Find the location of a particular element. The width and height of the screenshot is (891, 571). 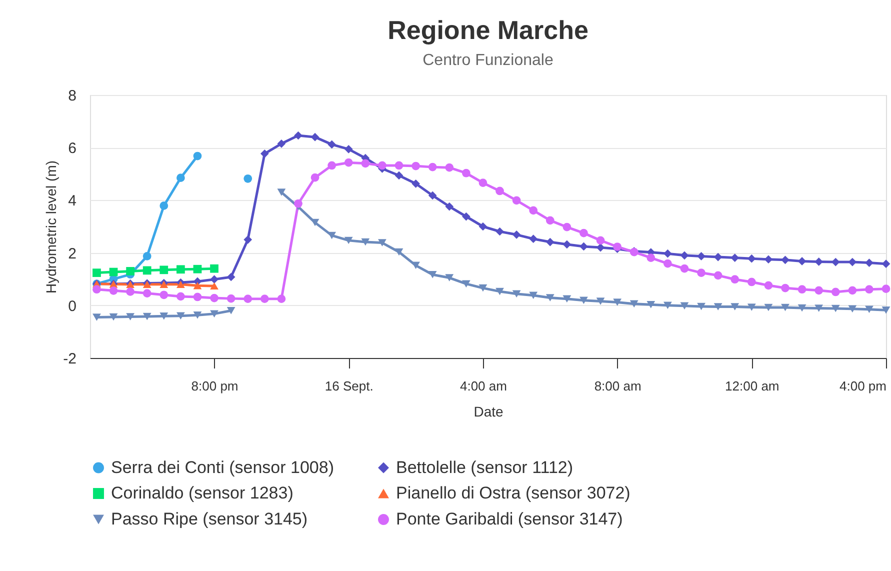

y-tick-label: 8 is located at coordinates (72, 96).